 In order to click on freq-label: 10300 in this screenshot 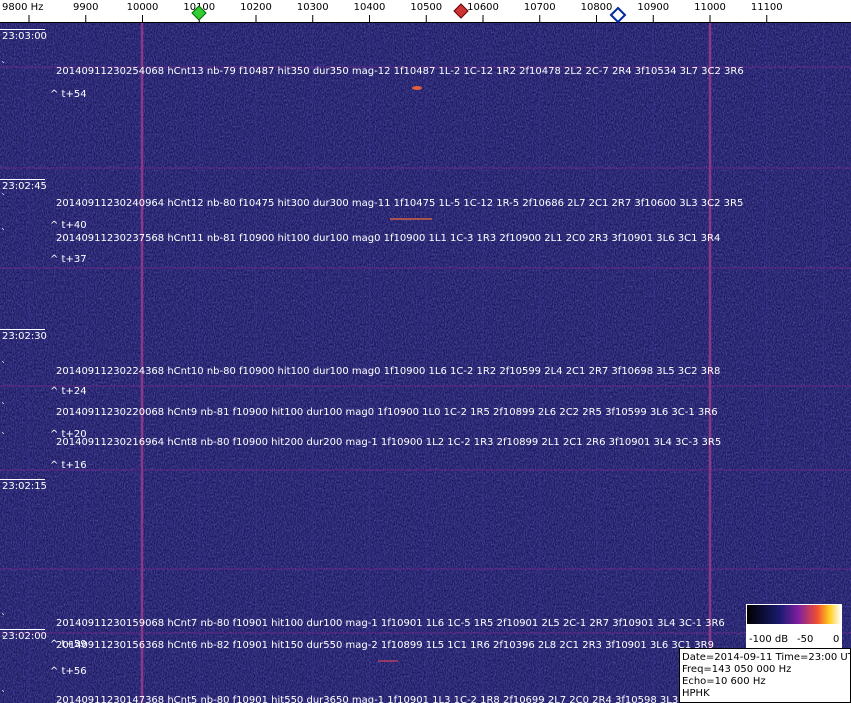, I will do `click(313, 7)`.